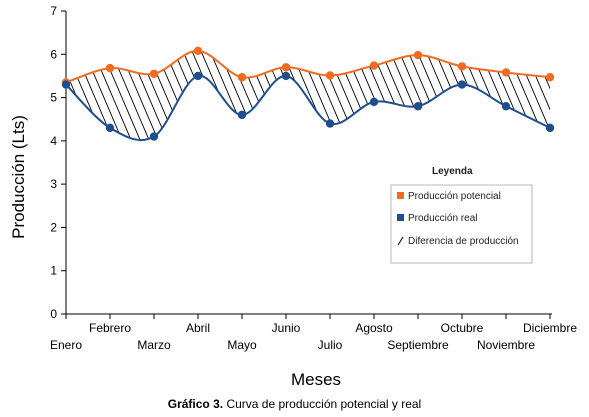 This screenshot has height=417, width=589. I want to click on x-tick-label: Junio, so click(286, 328).